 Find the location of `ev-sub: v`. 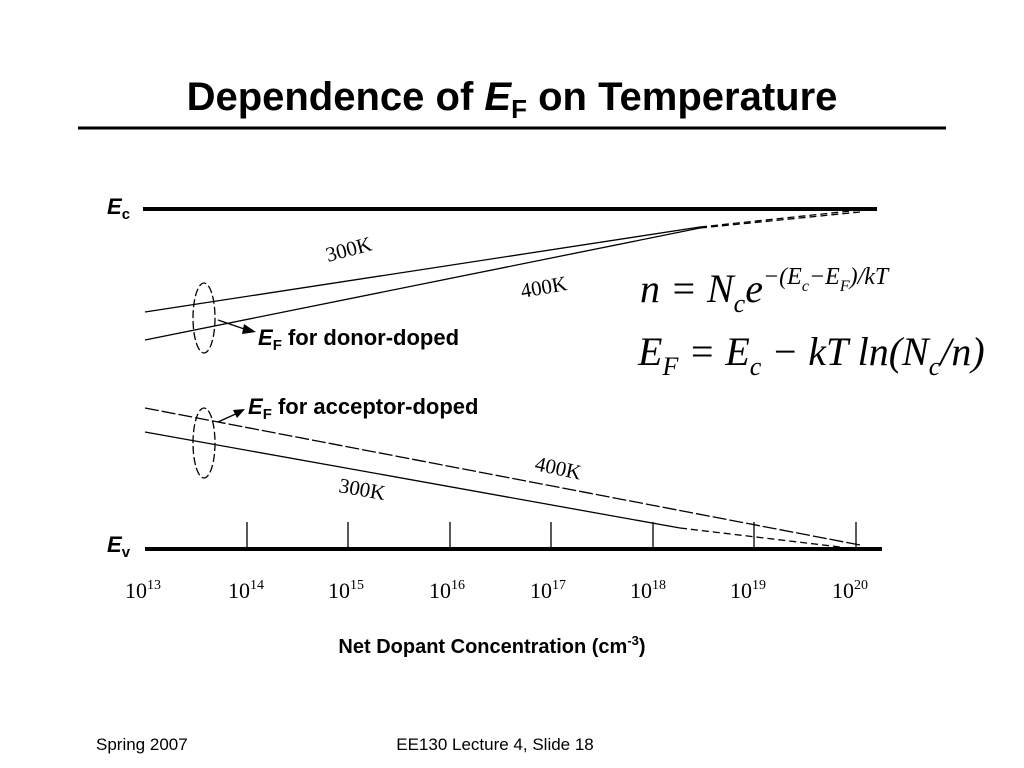

ev-sub: v is located at coordinates (126, 552).